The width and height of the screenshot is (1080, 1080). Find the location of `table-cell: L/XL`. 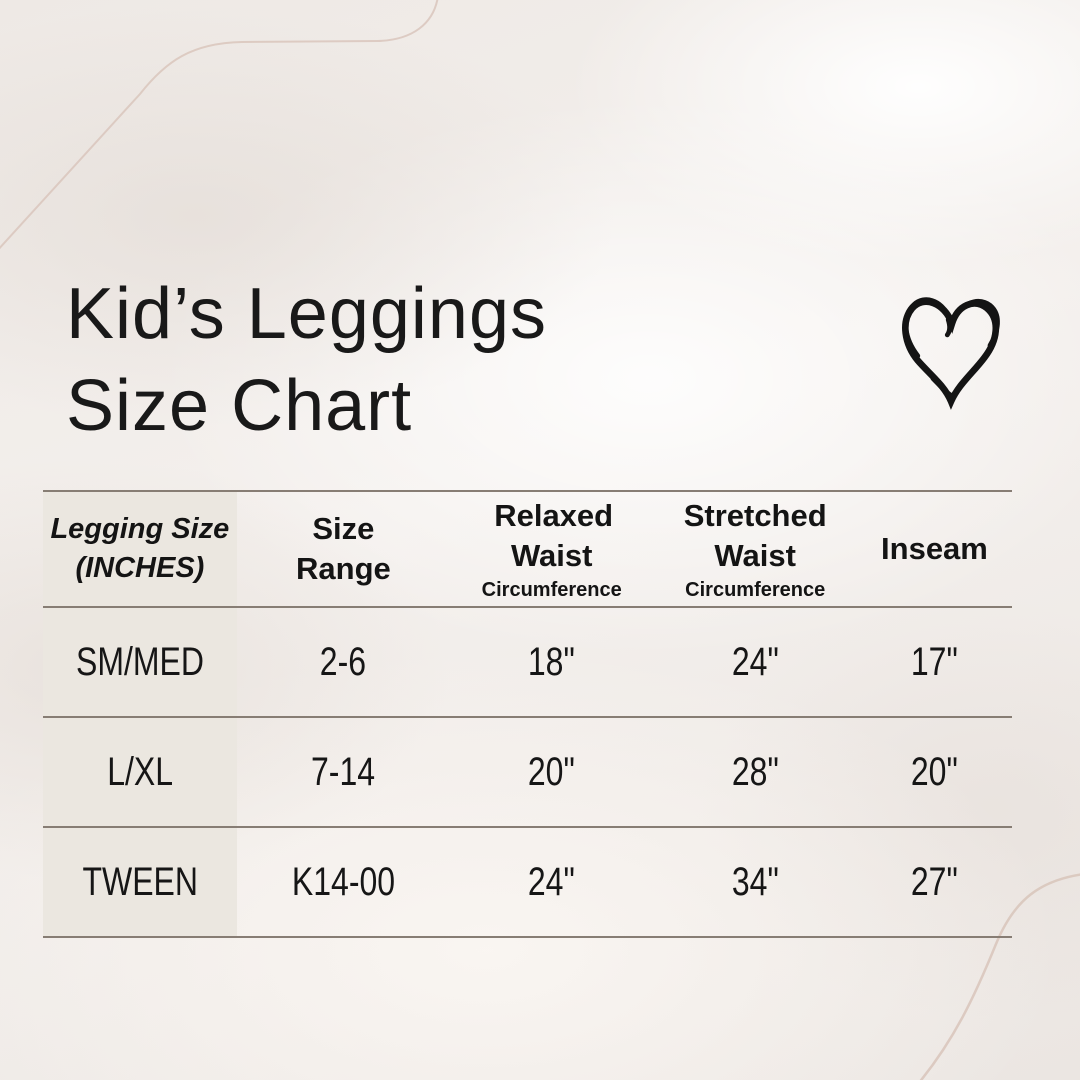

table-cell: L/XL is located at coordinates (140, 772).